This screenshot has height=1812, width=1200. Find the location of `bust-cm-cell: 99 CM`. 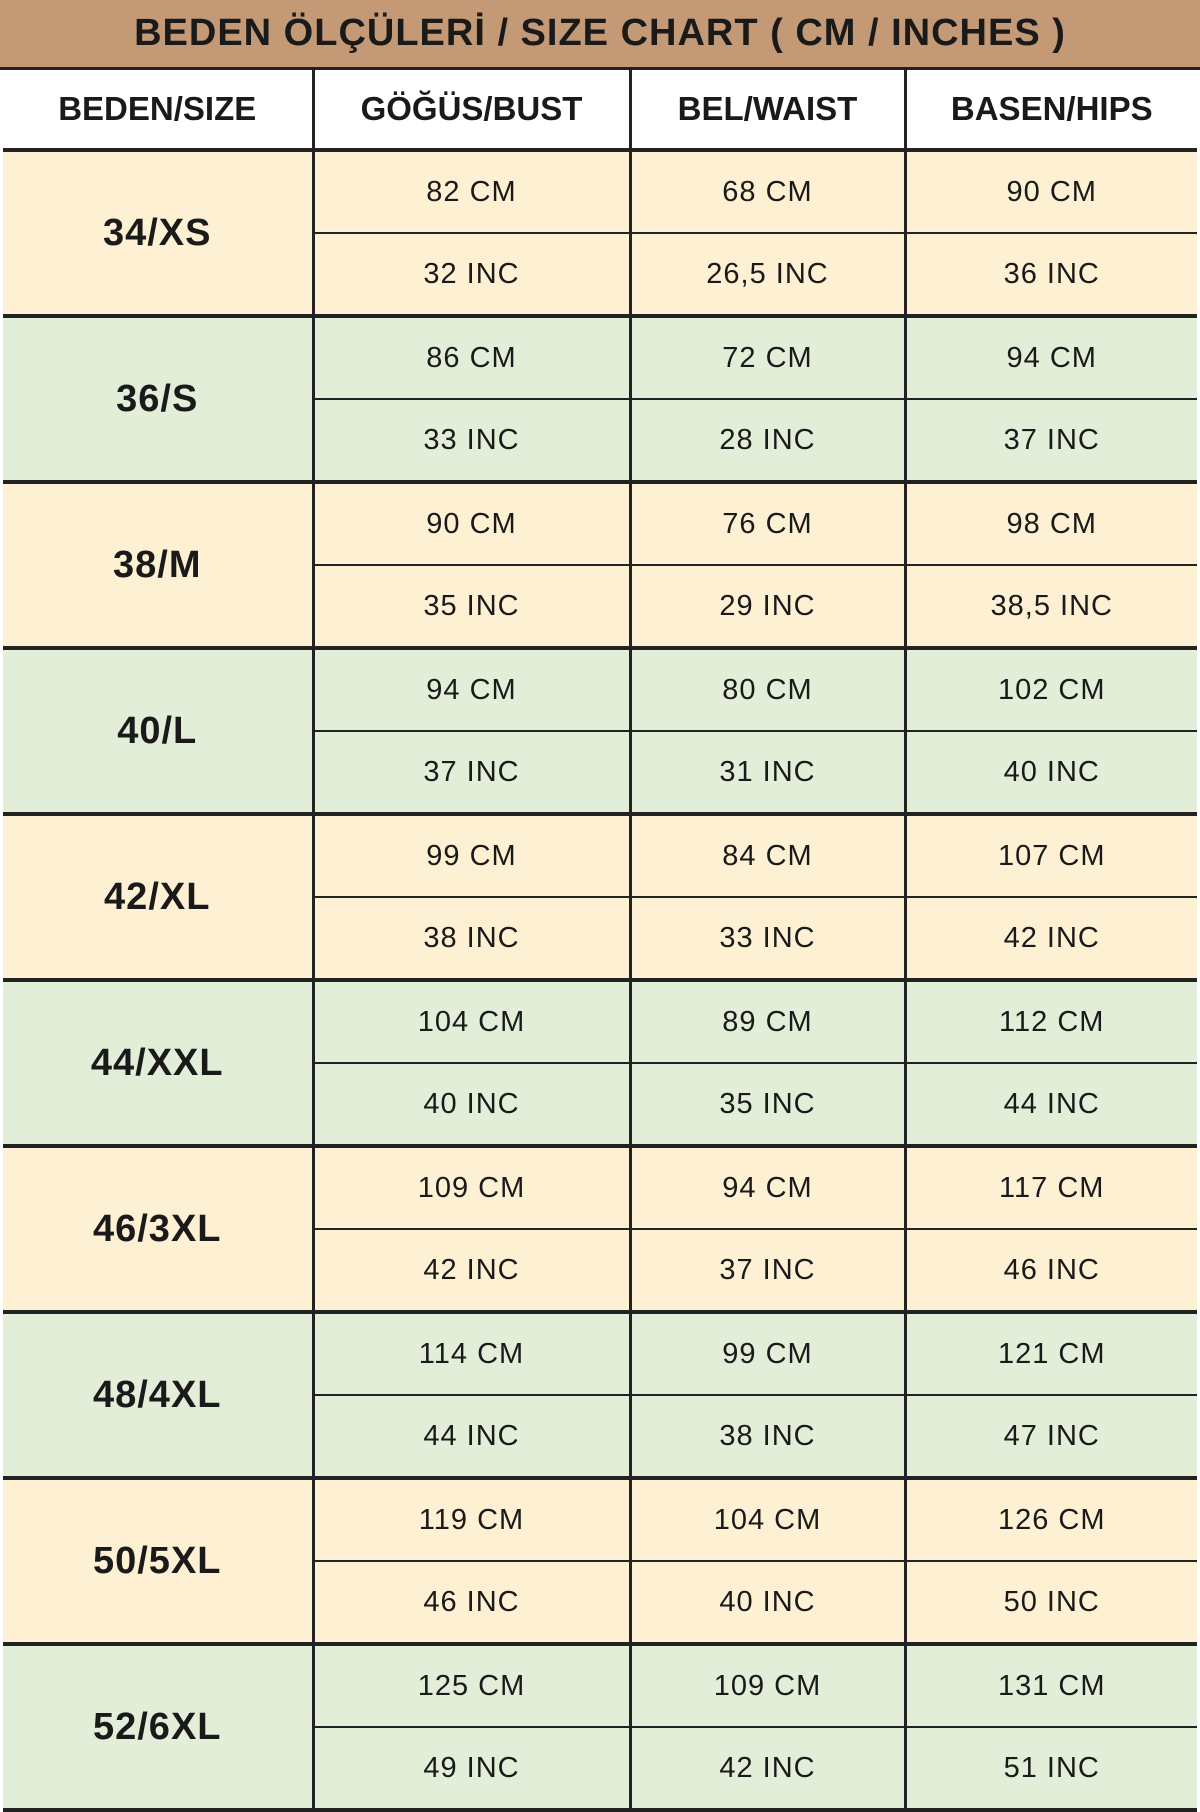

bust-cm-cell: 99 CM is located at coordinates (470, 854).